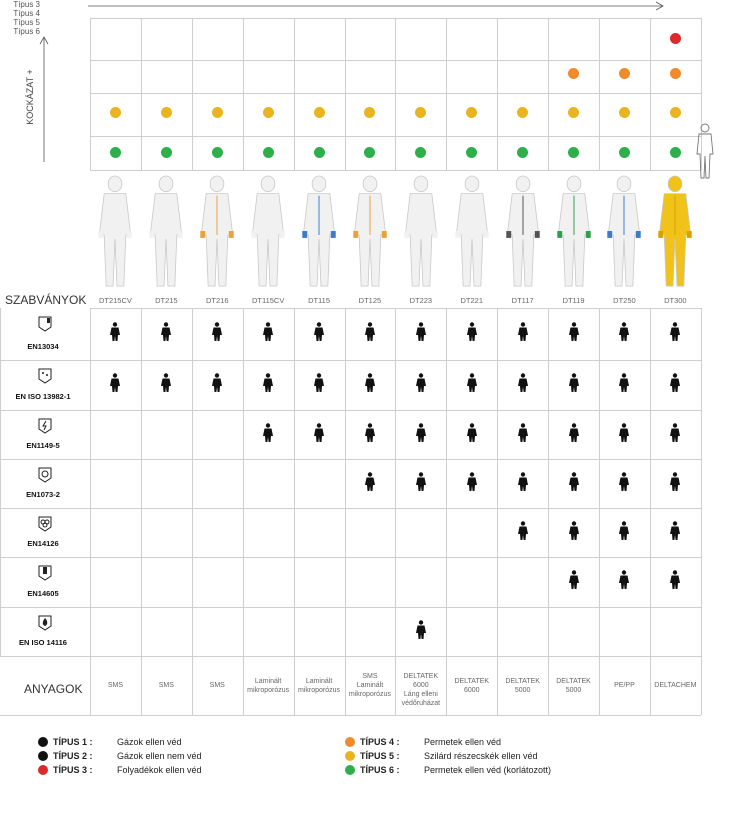 This screenshot has height=814, width=730. What do you see at coordinates (319, 300) in the screenshot?
I see `product-code: DT115` at bounding box center [319, 300].